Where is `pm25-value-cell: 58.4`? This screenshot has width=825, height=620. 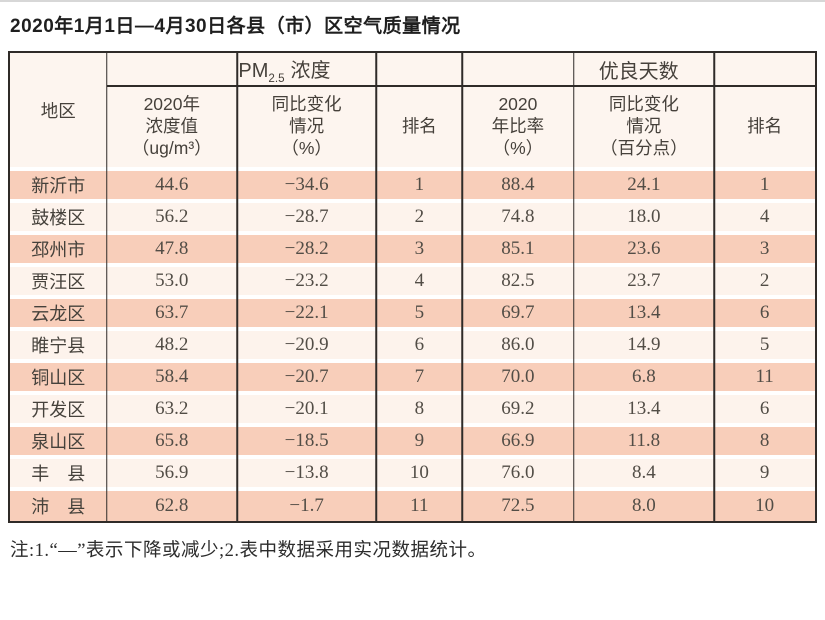 pm25-value-cell: 58.4 is located at coordinates (171, 377).